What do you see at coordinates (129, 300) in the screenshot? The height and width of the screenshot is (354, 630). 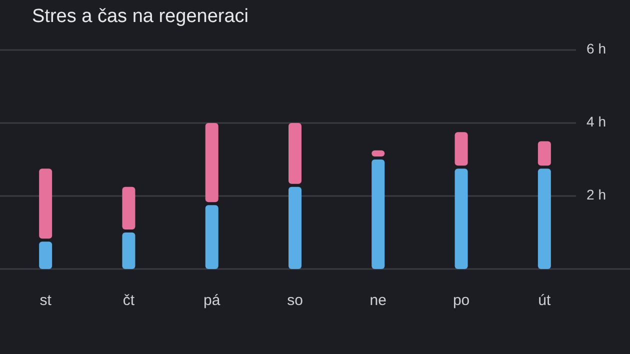 I see `x-tick-label: čt` at bounding box center [129, 300].